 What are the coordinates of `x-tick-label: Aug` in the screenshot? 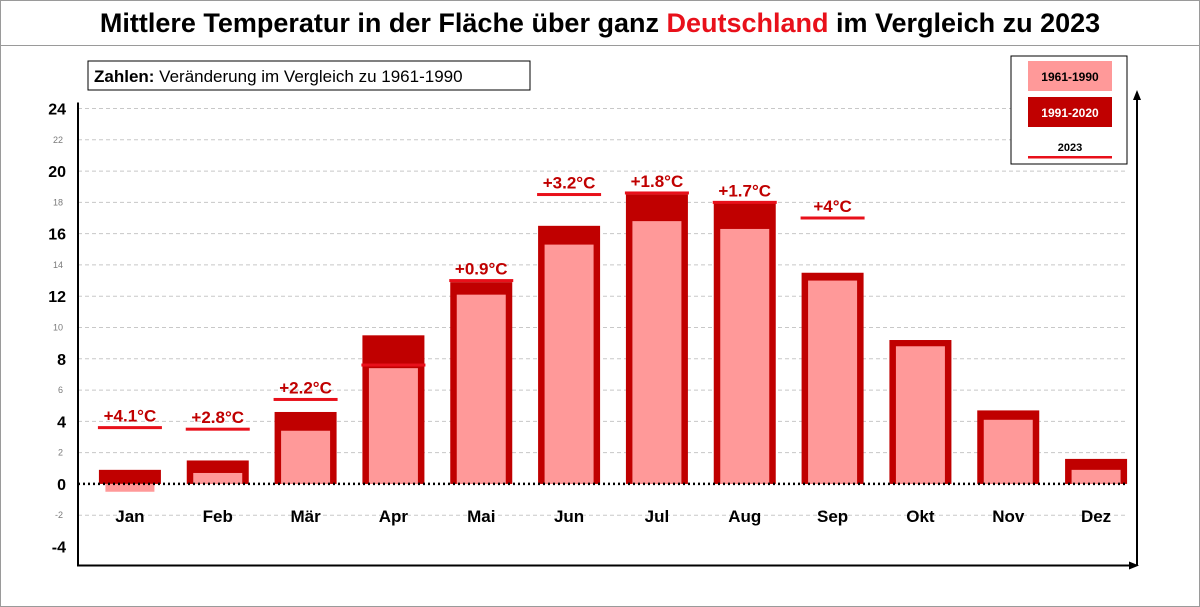 It's located at (744, 516).